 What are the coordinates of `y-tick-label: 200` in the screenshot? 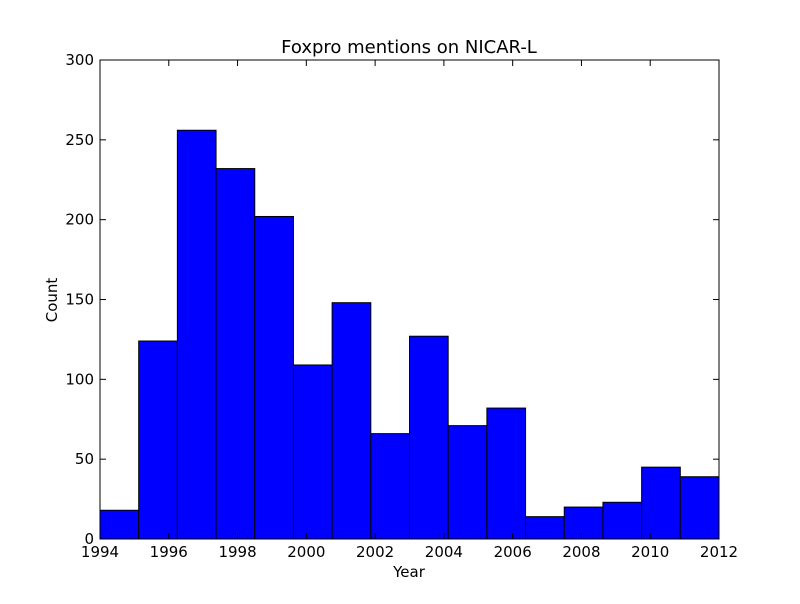 It's located at (79, 220).